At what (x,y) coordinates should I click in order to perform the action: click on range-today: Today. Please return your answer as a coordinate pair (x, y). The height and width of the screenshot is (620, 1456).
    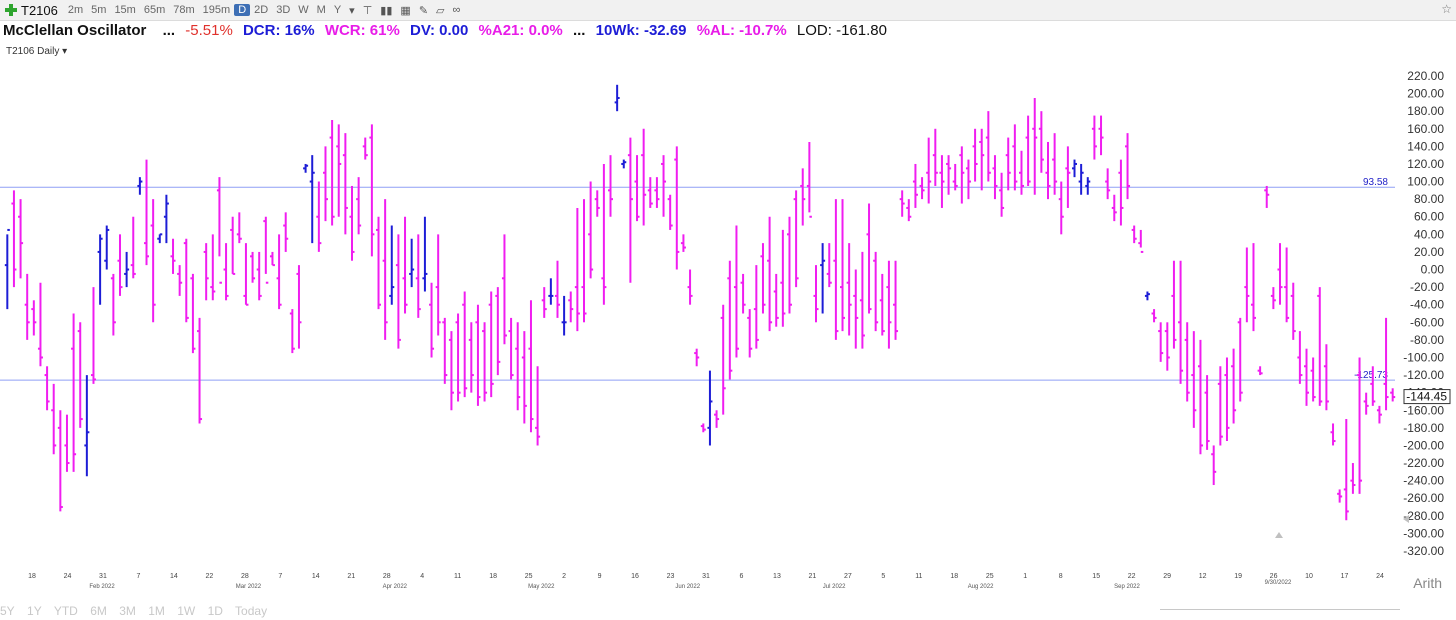
    Looking at the image, I should click on (251, 611).